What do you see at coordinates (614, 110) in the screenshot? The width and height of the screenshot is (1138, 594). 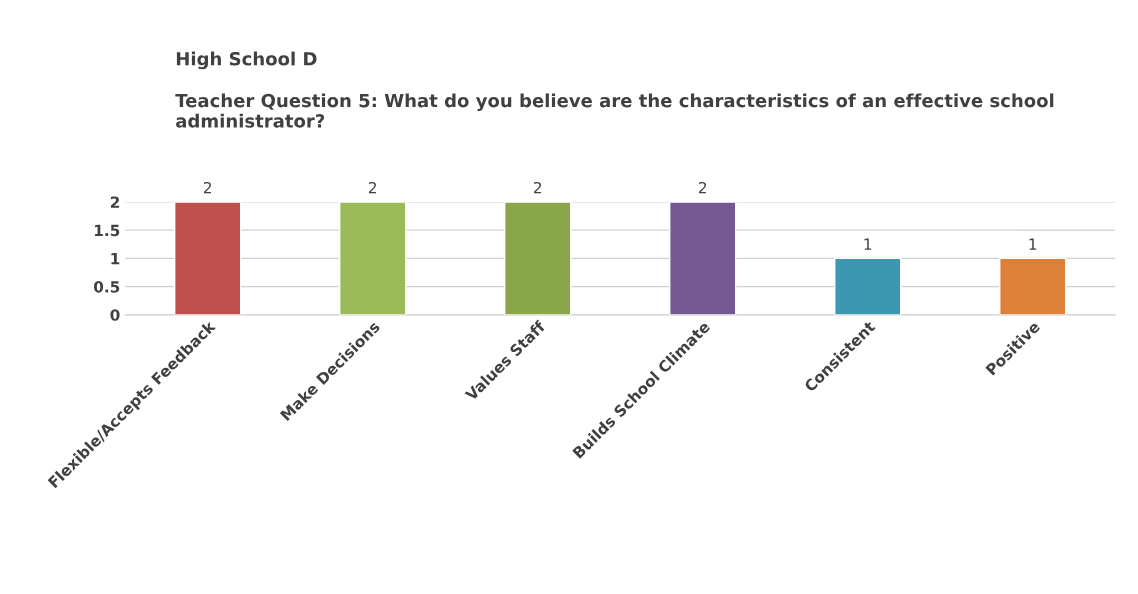 I see `chart-subtitle: Teacher Question 5: What do you believe are the characteristics of an effective school administrator?` at bounding box center [614, 110].